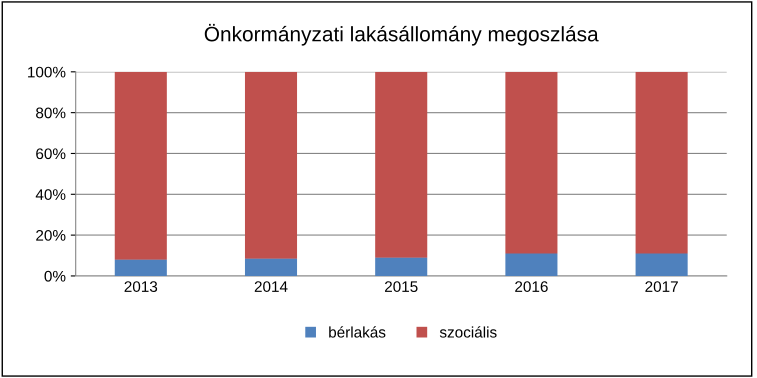 Image resolution: width=757 pixels, height=378 pixels. I want to click on legend-label: szociális, so click(468, 332).